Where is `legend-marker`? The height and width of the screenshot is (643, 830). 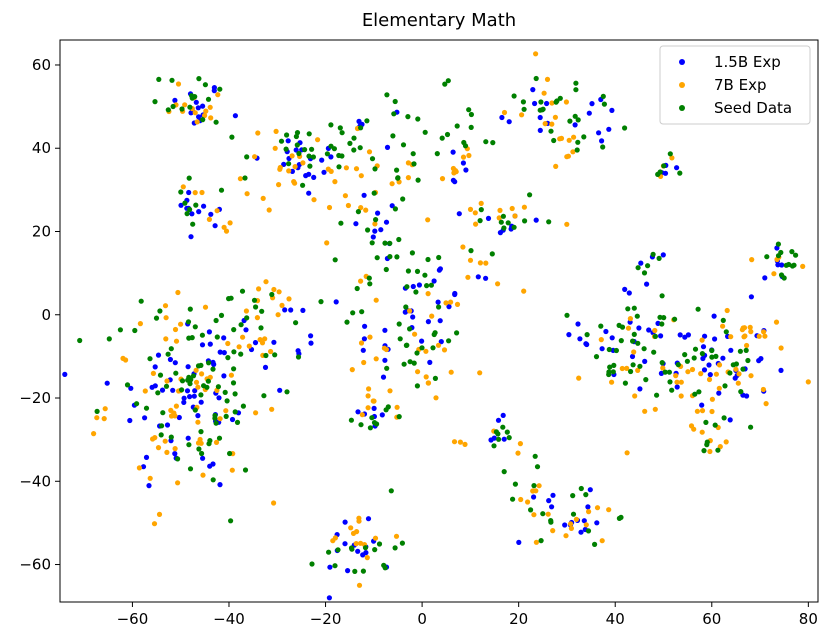 legend-marker is located at coordinates (682, 108).